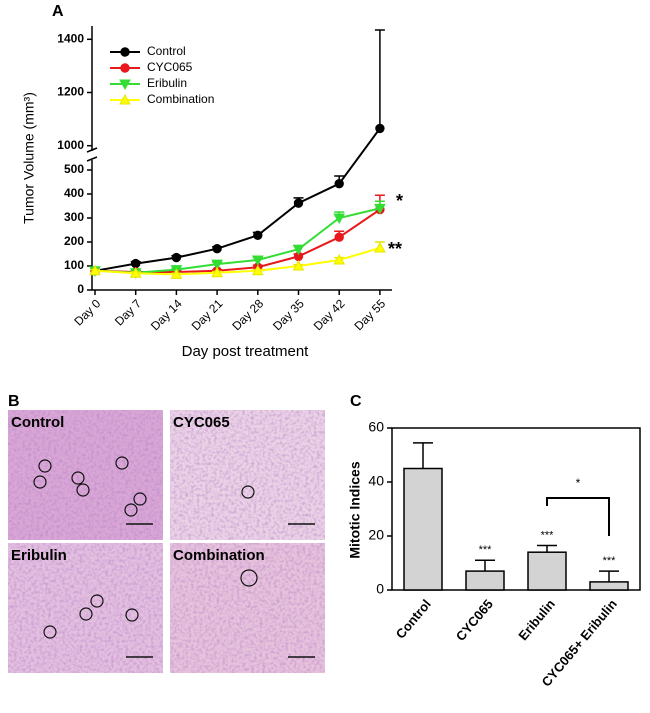 Image resolution: width=650 pixels, height=713 pixels. I want to click on x-tick-label: Day 28, so click(247, 314).